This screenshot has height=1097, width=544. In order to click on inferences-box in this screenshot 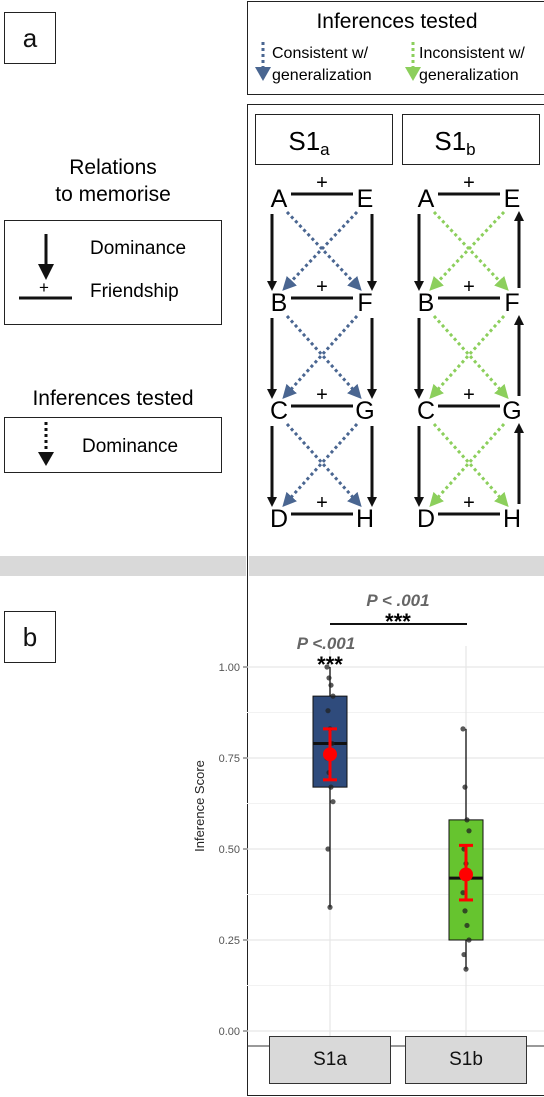, I will do `click(113, 445)`.